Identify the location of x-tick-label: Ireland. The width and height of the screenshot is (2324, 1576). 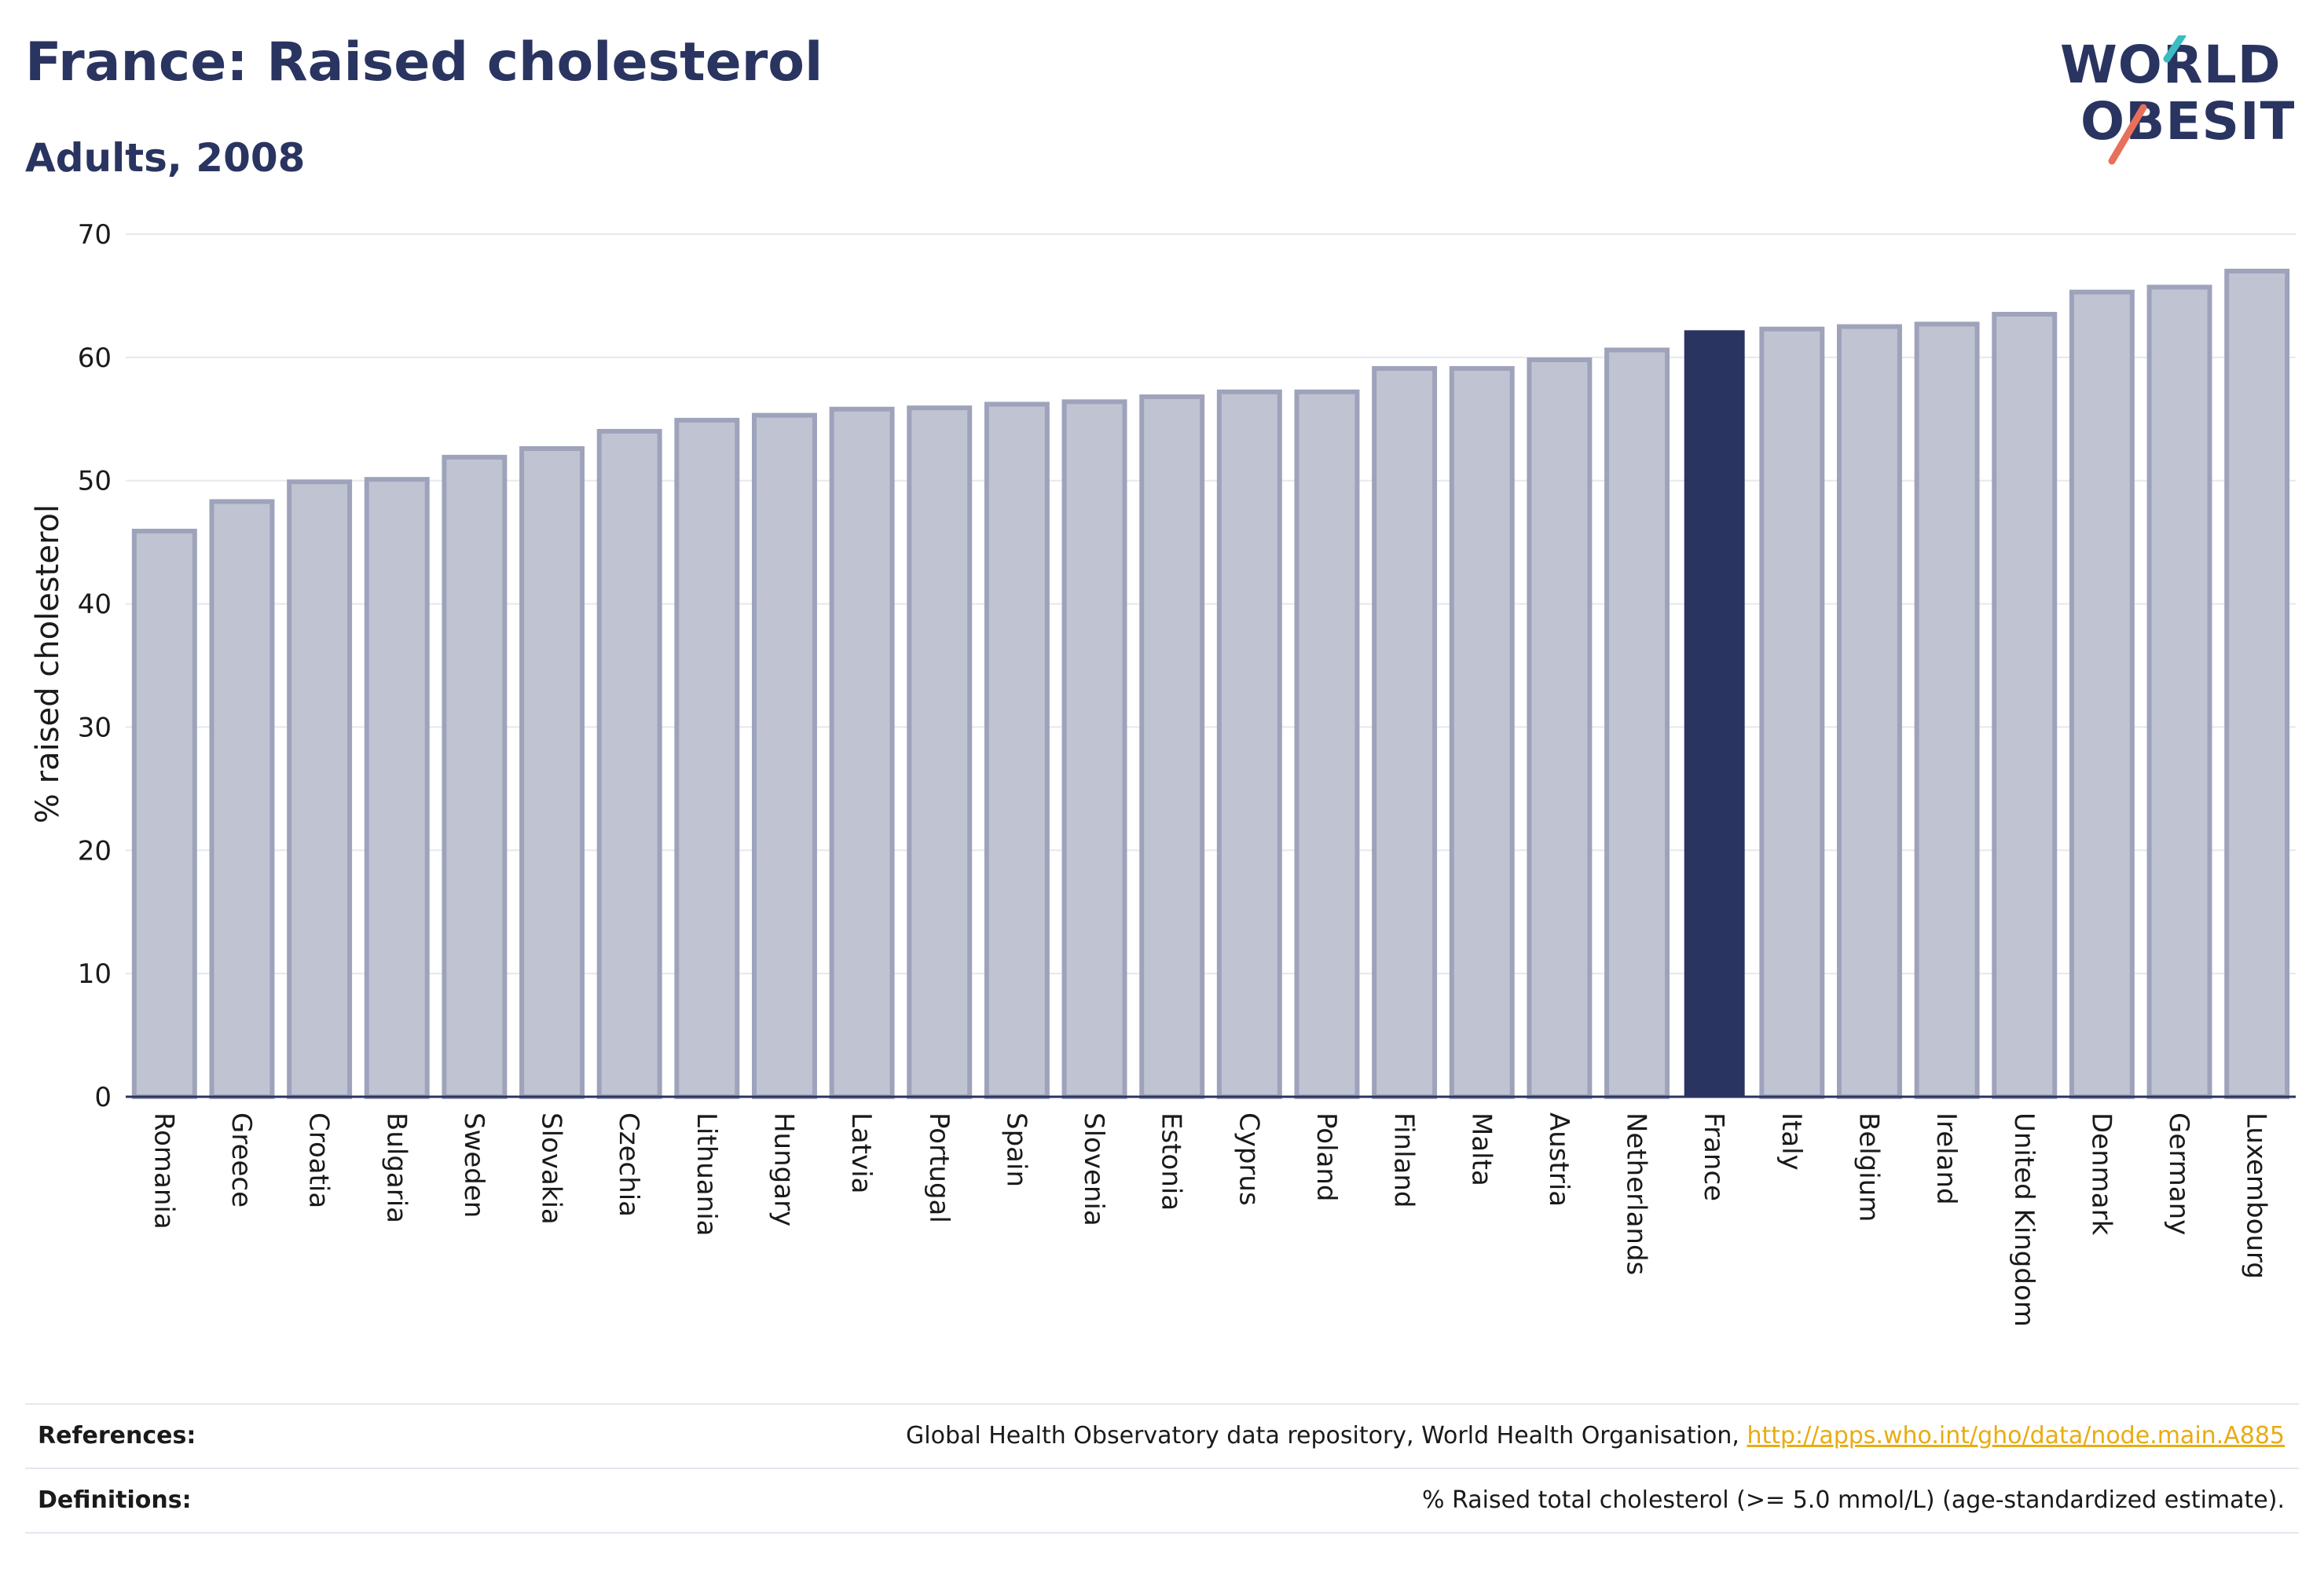
(1946, 1158).